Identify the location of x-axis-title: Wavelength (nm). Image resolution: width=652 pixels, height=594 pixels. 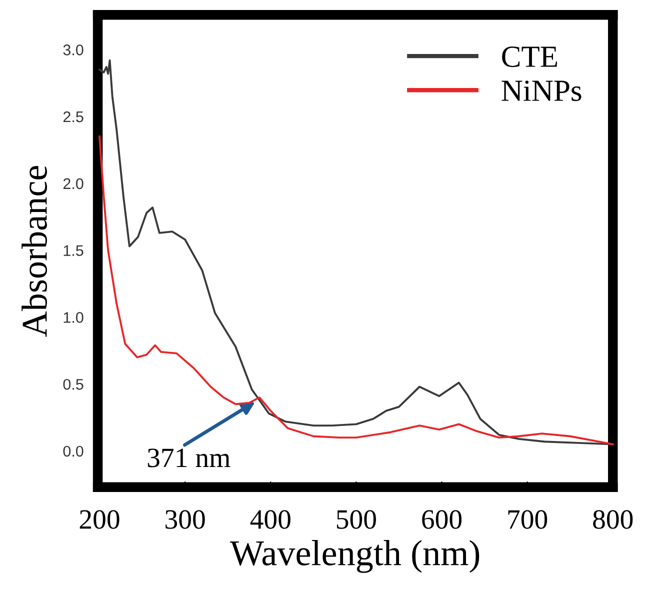
(355, 556).